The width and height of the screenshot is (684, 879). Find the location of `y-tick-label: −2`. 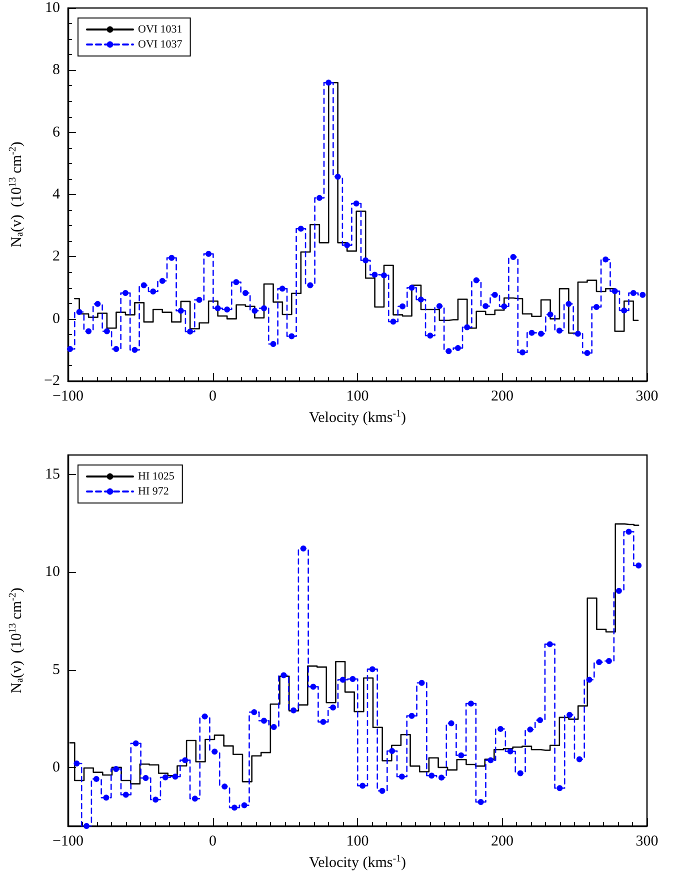

y-tick-label: −2 is located at coordinates (52, 381).